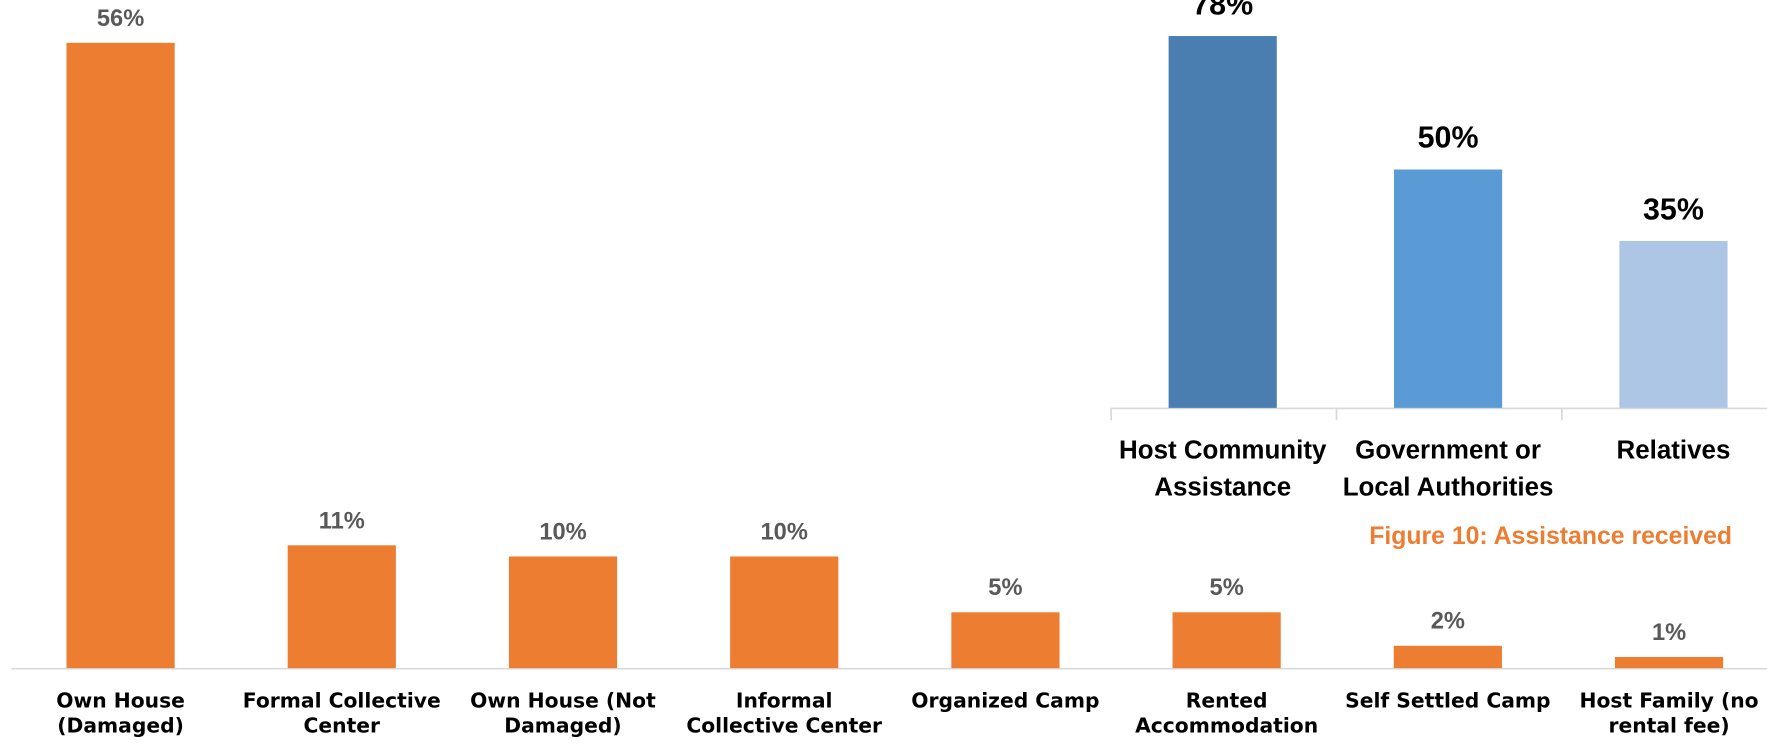 The width and height of the screenshot is (1767, 747). I want to click on value-label: 56%, so click(120, 18).